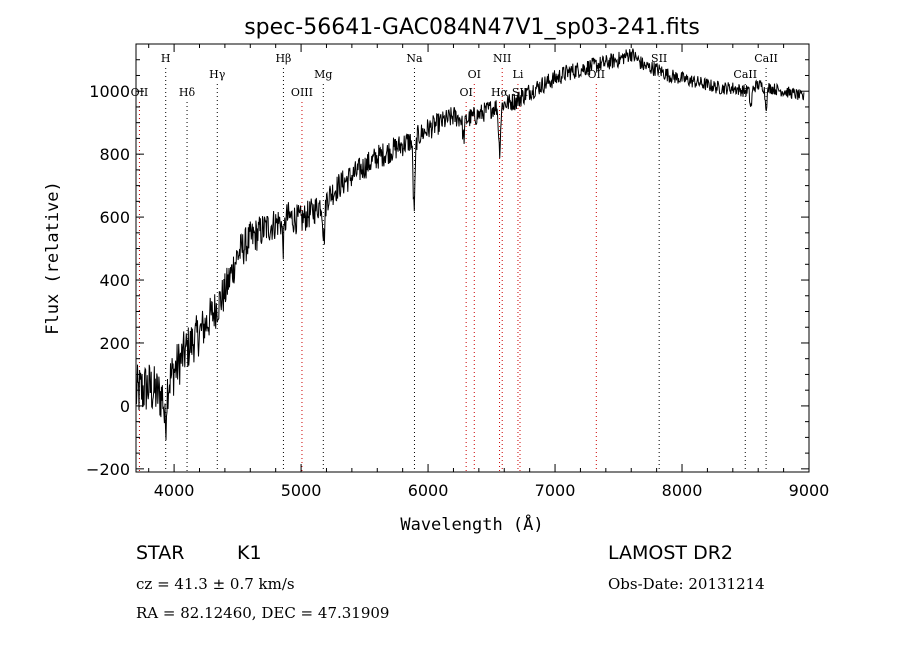 The height and width of the screenshot is (650, 900). What do you see at coordinates (166, 58) in the screenshot?
I see `line-marker-label: H` at bounding box center [166, 58].